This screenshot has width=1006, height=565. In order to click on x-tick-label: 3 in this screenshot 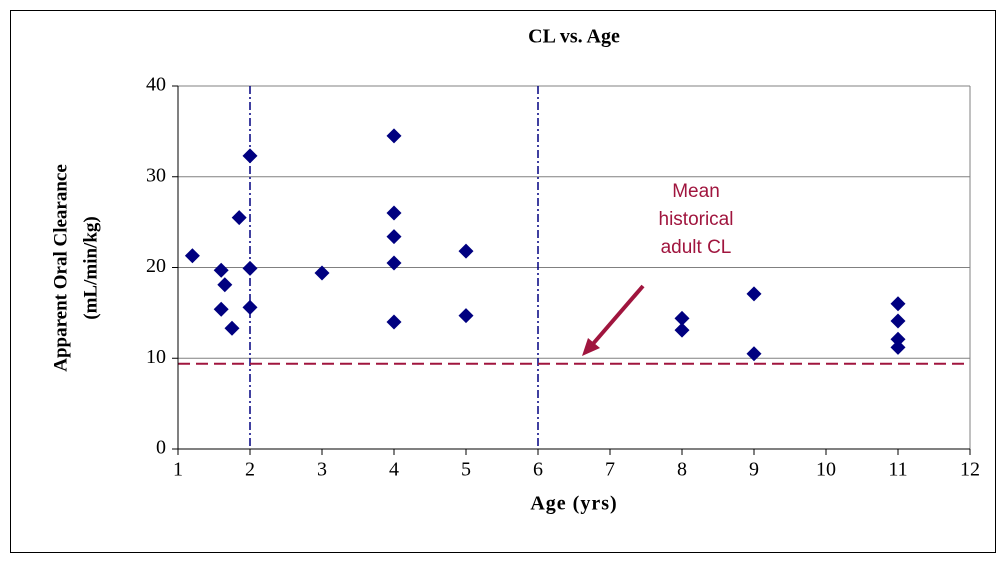, I will do `click(322, 470)`.